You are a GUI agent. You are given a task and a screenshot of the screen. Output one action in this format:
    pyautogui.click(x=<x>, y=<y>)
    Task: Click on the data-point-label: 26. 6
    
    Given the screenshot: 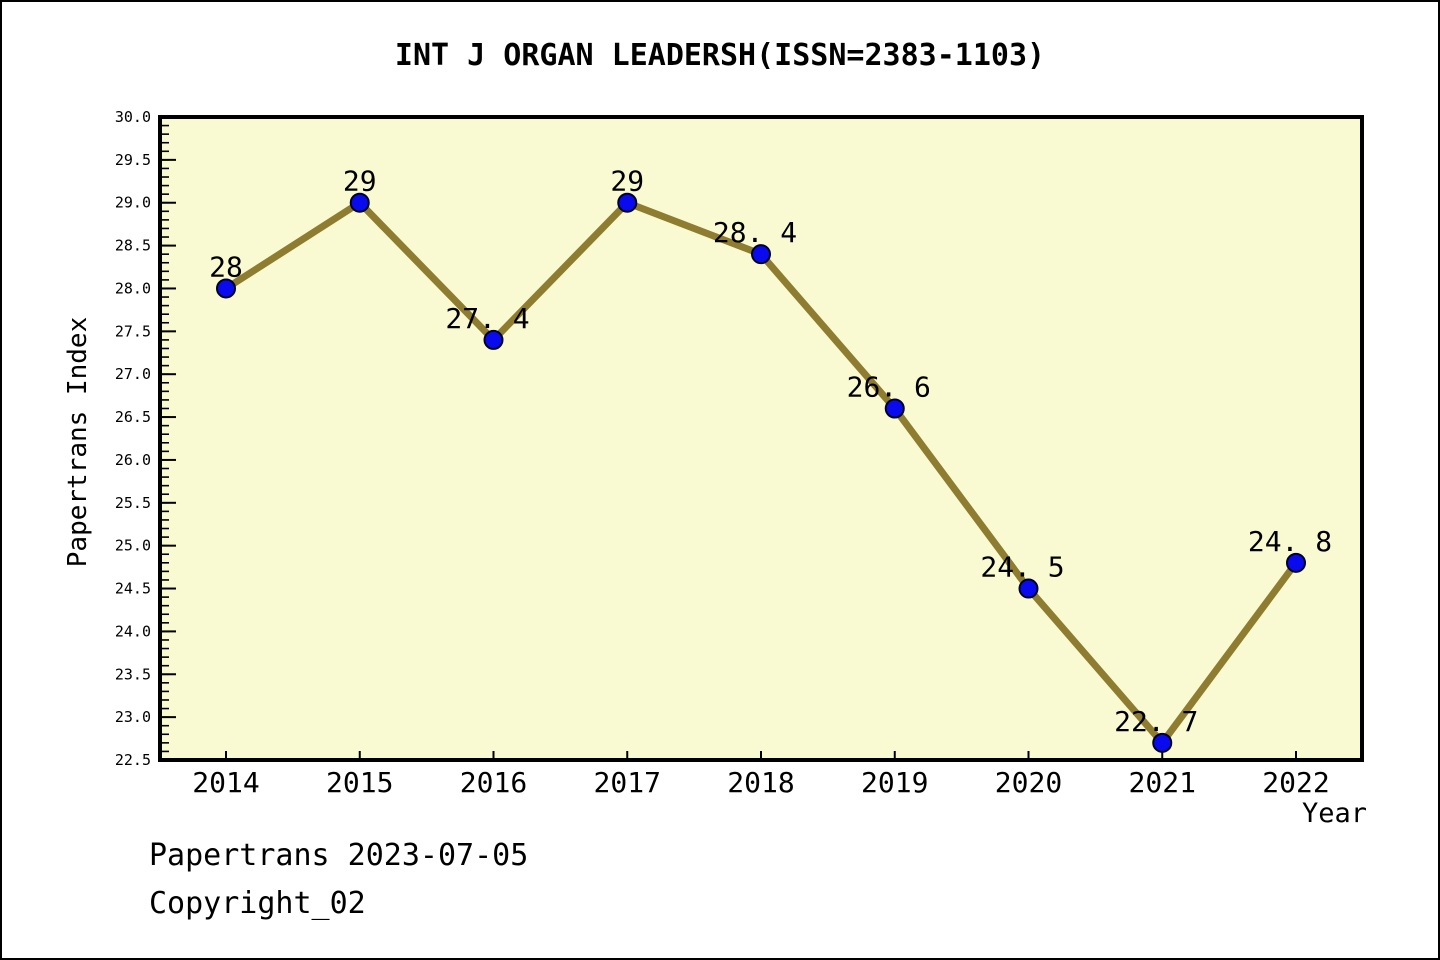 What is the action you would take?
    pyautogui.click(x=889, y=386)
    